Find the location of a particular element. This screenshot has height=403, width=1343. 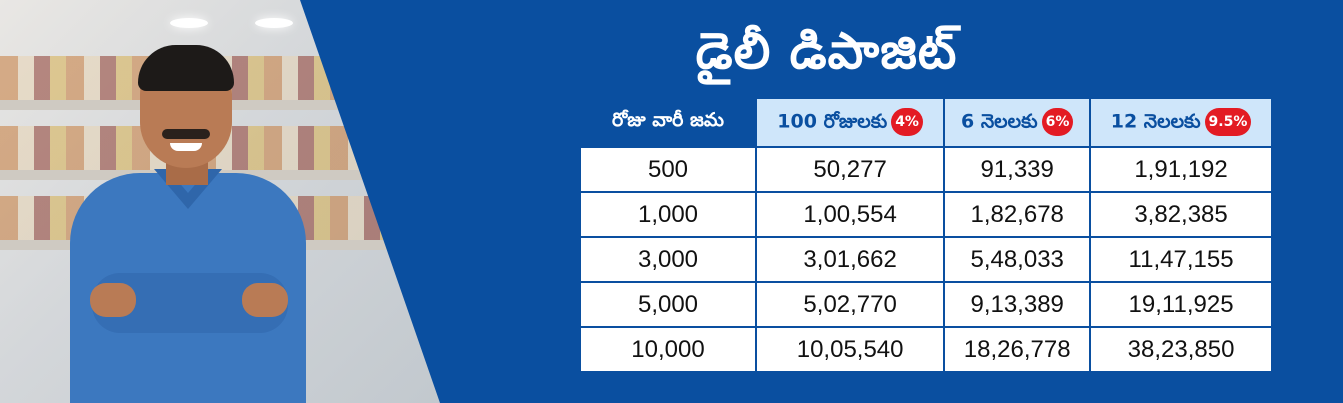

rate-badge: 6% is located at coordinates (1057, 121).